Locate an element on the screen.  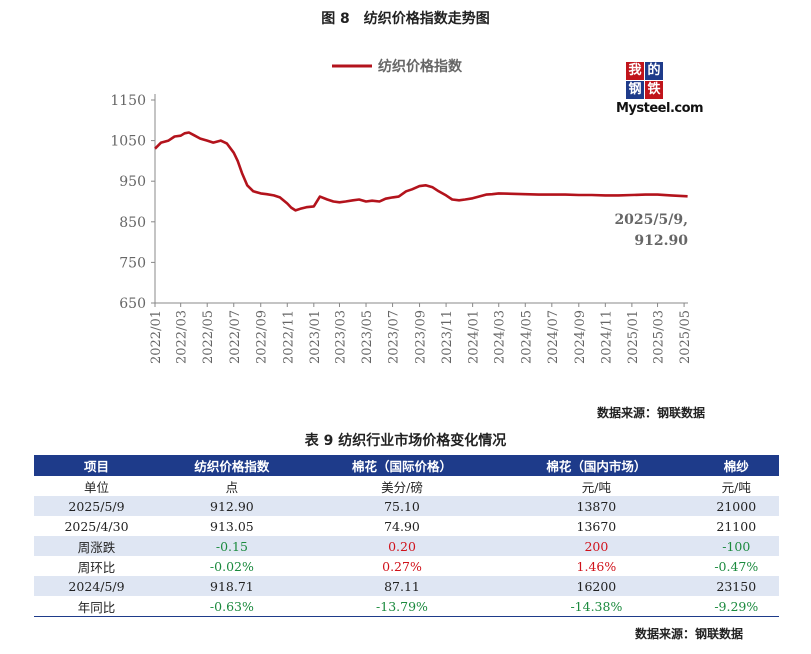
row-label-cell: 周涨跌 is located at coordinates (96, 546).